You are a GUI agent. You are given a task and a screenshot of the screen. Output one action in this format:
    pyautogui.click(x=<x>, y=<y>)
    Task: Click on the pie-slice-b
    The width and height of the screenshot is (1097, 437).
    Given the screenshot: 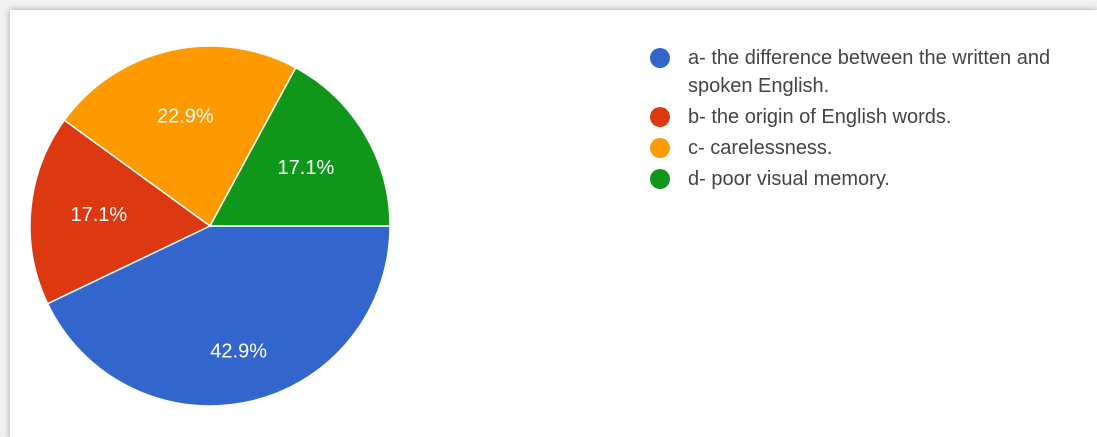 What is the action you would take?
    pyautogui.click(x=120, y=212)
    